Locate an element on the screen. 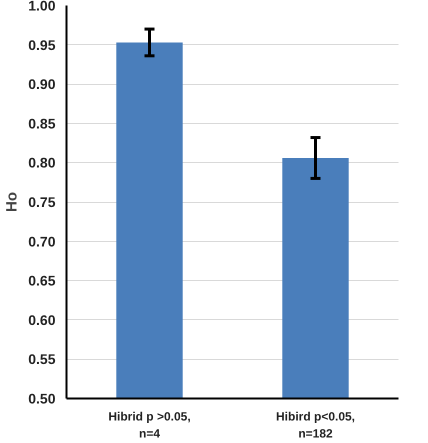 This screenshot has height=443, width=428. y-tick-label: 0.95 is located at coordinates (42, 44).